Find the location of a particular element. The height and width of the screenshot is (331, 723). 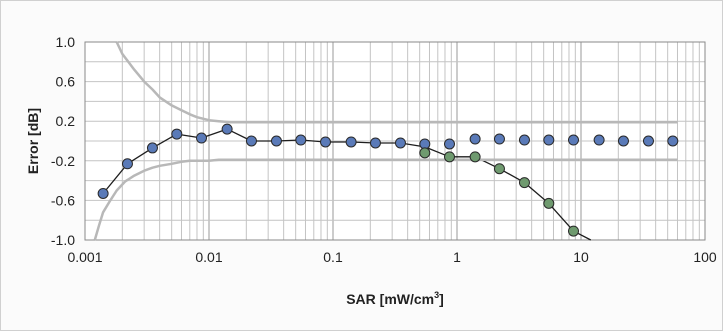

x-tick-label: 0.001 is located at coordinates (84, 257).